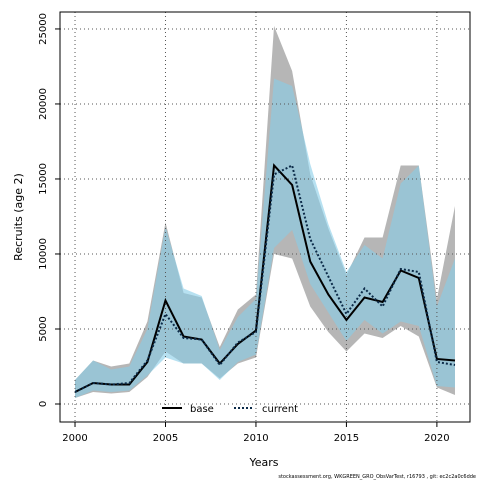 This screenshot has height=484, width=480. I want to click on y-tick-label: 15000, so click(43, 179).